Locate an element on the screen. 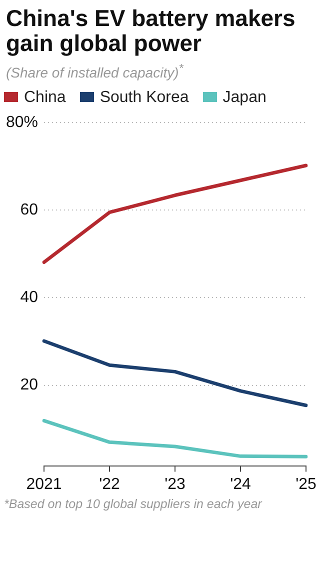 This screenshot has width=320, height=566. legend-label: Japan is located at coordinates (244, 97).